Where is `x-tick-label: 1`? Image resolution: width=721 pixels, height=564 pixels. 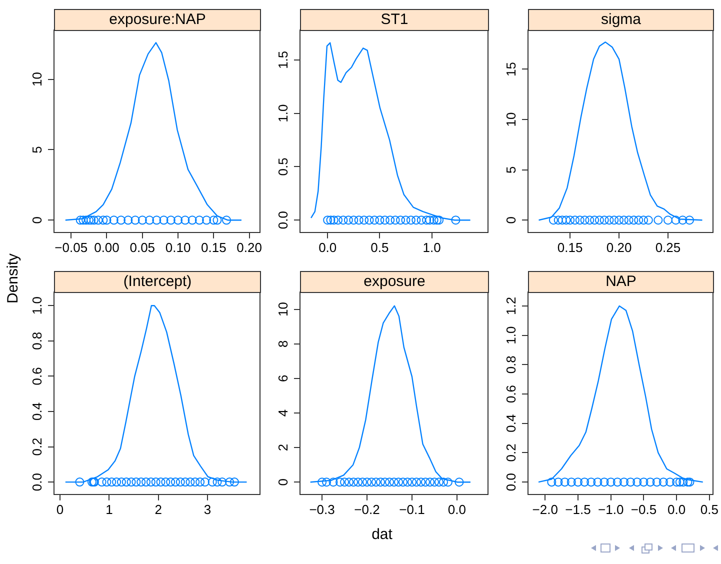 x-tick-label: 1 is located at coordinates (109, 509).